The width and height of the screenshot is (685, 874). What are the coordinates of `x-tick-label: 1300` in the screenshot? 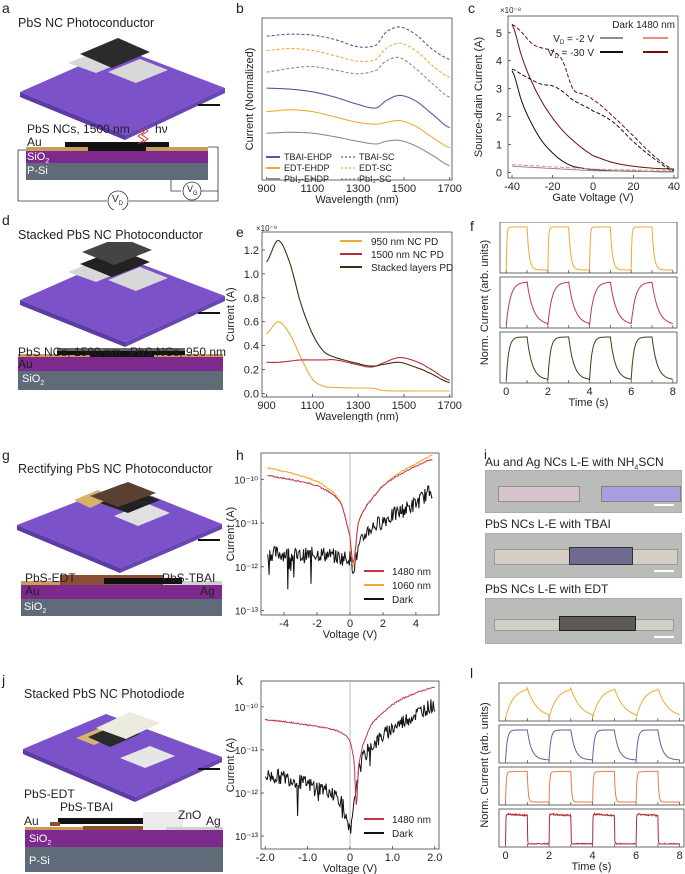 It's located at (358, 189).